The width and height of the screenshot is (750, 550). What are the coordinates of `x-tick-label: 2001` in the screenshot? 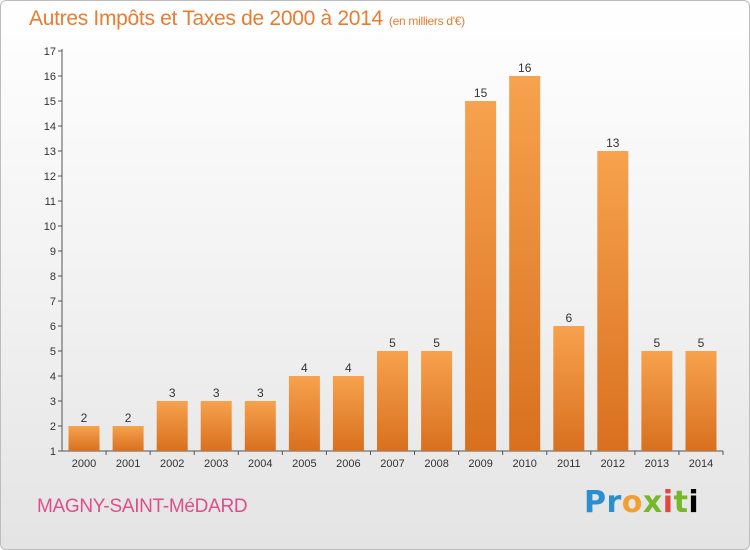 It's located at (128, 464).